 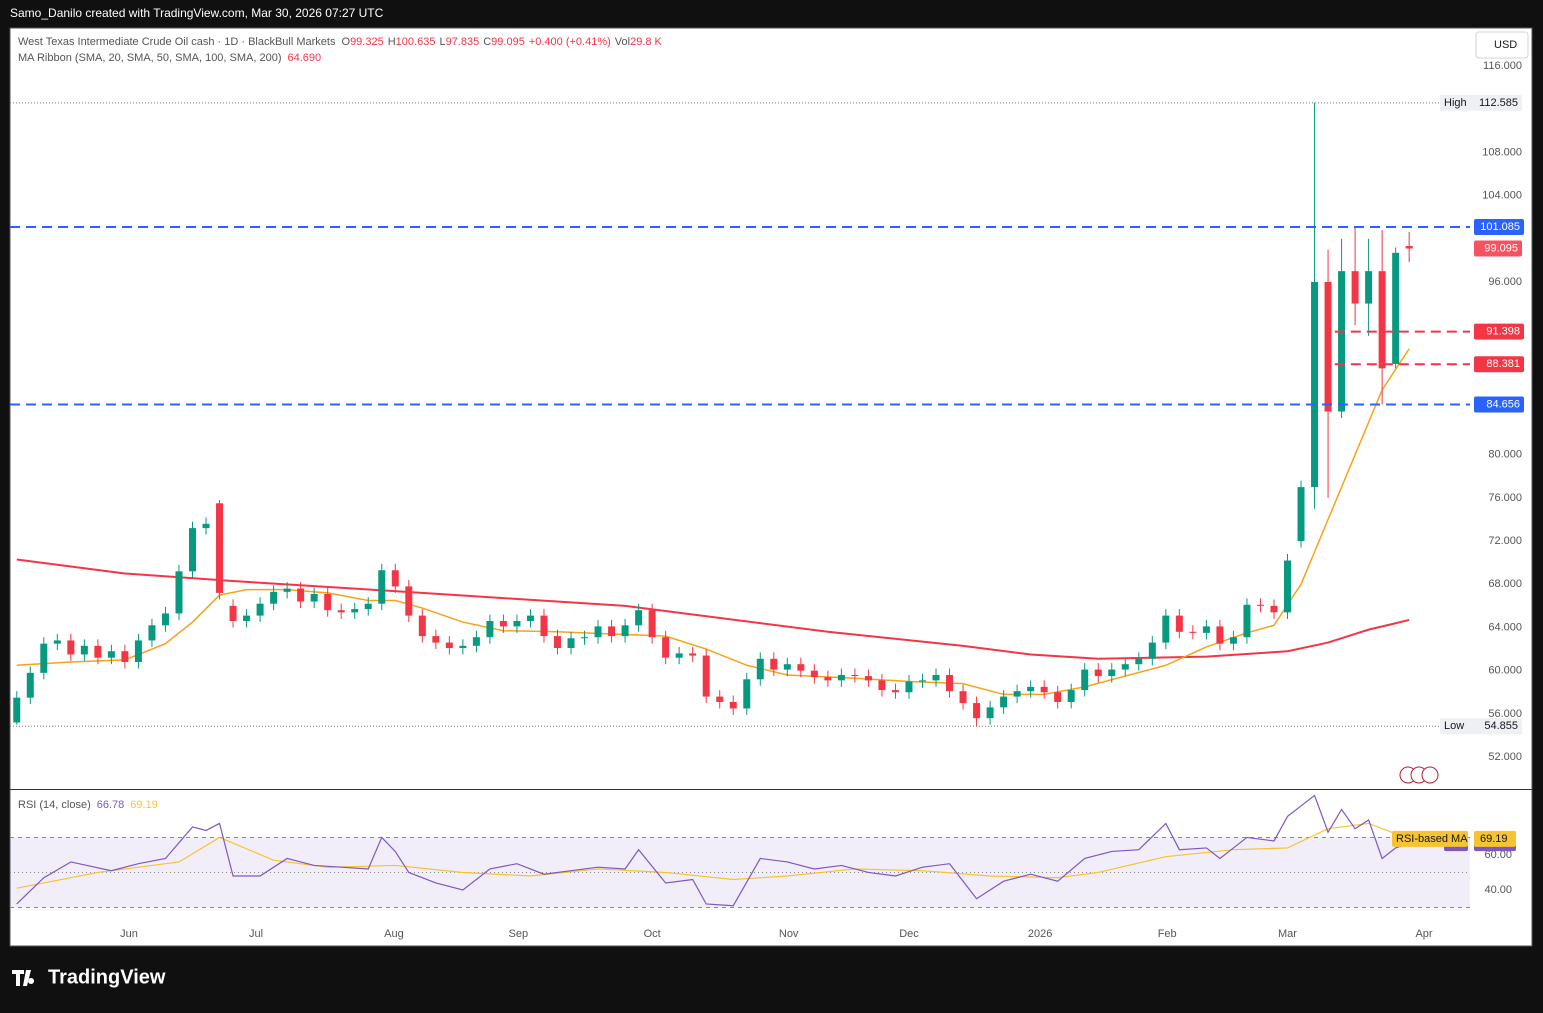 I want to click on y-tick-label: 80.000, so click(x=1505, y=455).